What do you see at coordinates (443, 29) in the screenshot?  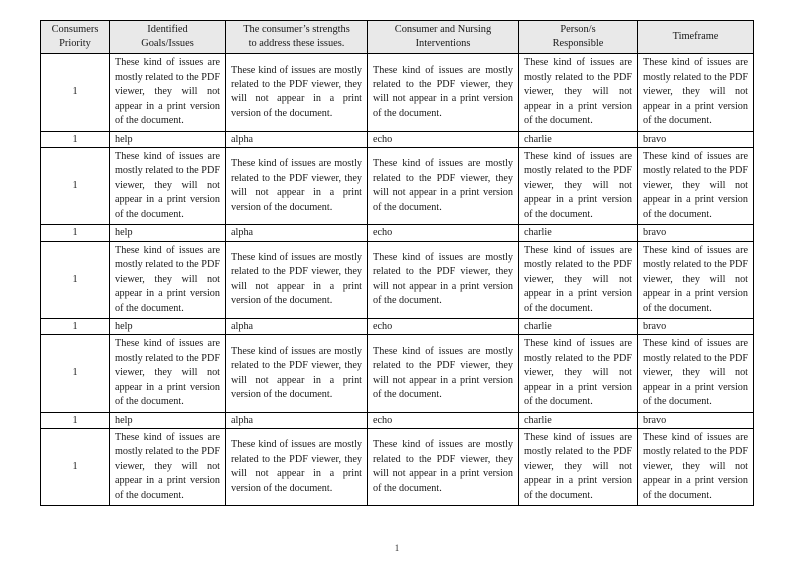 I see `column-header-line1: Consumer and Nursing` at bounding box center [443, 29].